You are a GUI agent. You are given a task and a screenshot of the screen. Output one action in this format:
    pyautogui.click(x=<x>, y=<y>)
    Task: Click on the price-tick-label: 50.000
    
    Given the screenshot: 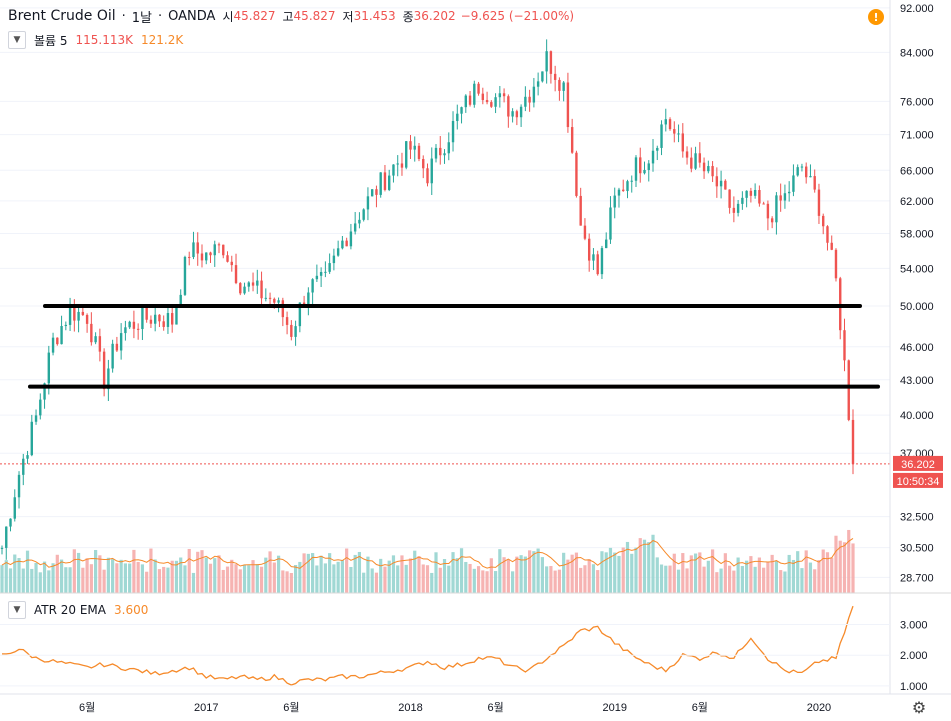 What is the action you would take?
    pyautogui.click(x=917, y=307)
    